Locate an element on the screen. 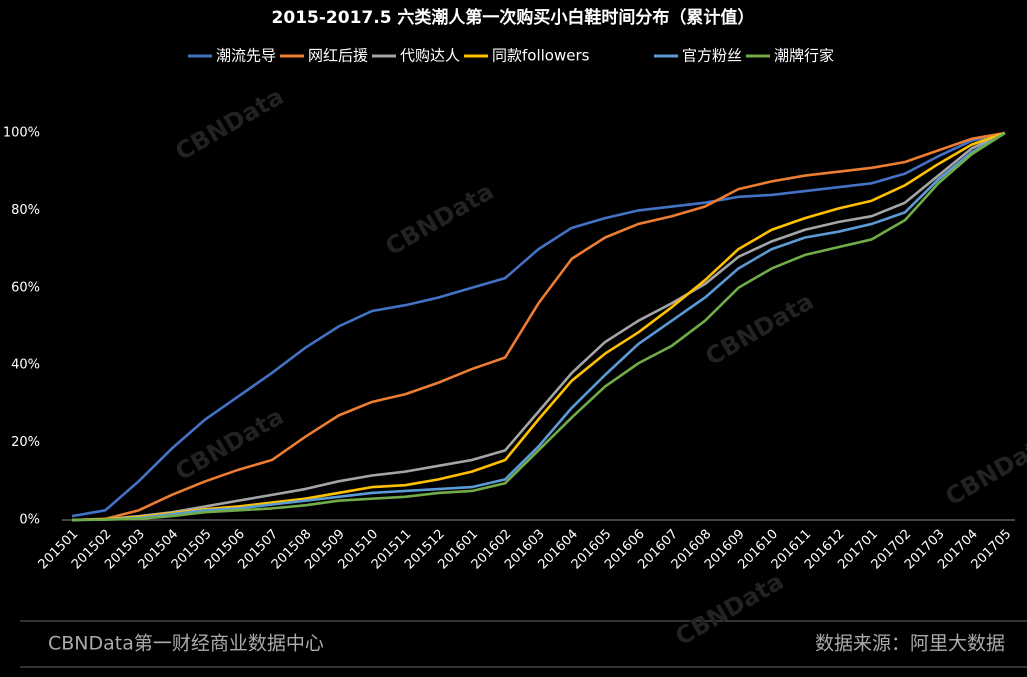  y-tick-label: 20% is located at coordinates (25, 442).